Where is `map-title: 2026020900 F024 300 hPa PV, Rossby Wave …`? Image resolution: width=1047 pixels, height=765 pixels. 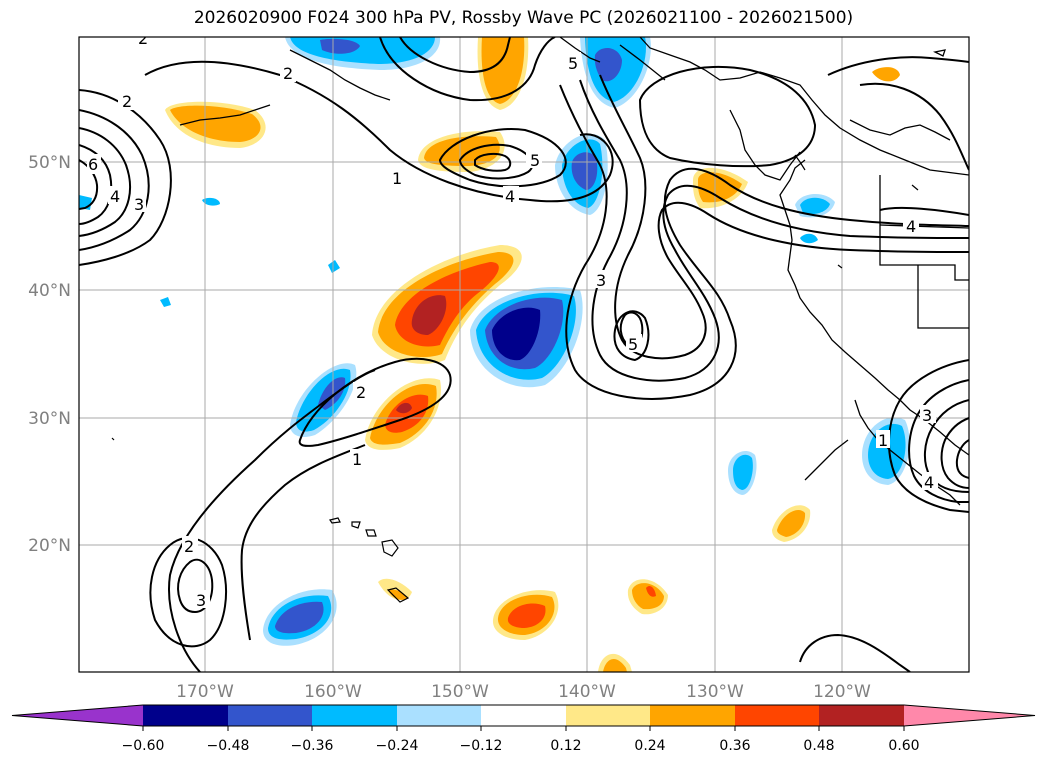
map-title: 2026020900 F024 300 hPa PV, Rossby Wave … is located at coordinates (523, 18).